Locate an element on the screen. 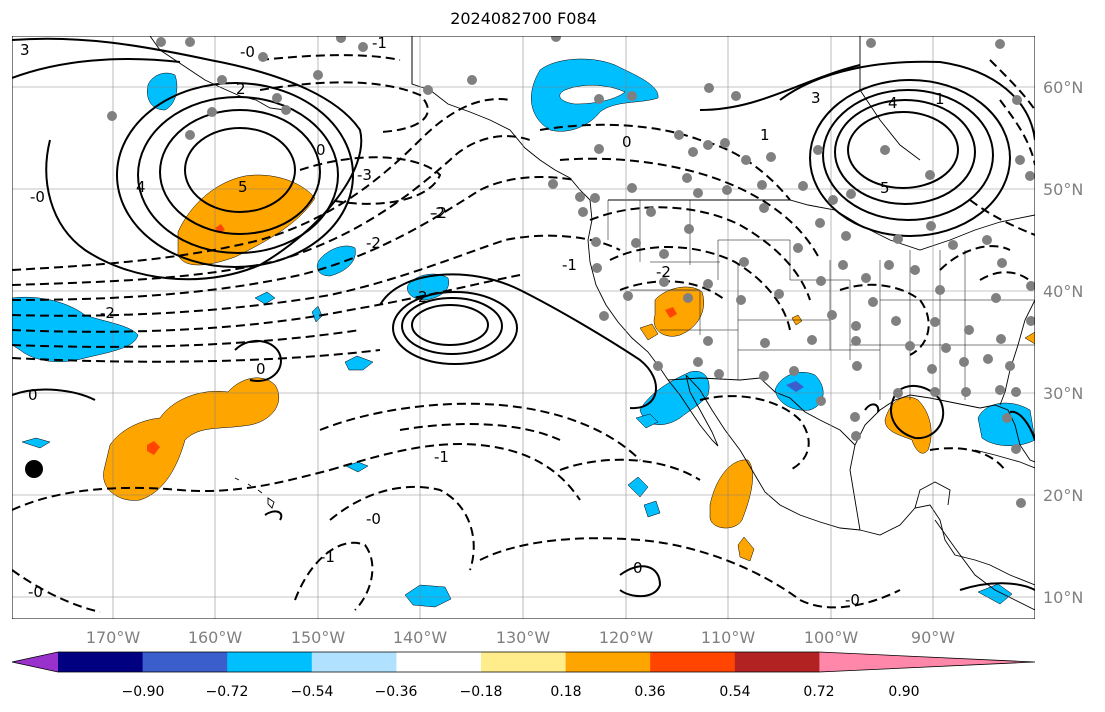 This screenshot has height=712, width=1105. lat-label: 40°N is located at coordinates (1063, 291).